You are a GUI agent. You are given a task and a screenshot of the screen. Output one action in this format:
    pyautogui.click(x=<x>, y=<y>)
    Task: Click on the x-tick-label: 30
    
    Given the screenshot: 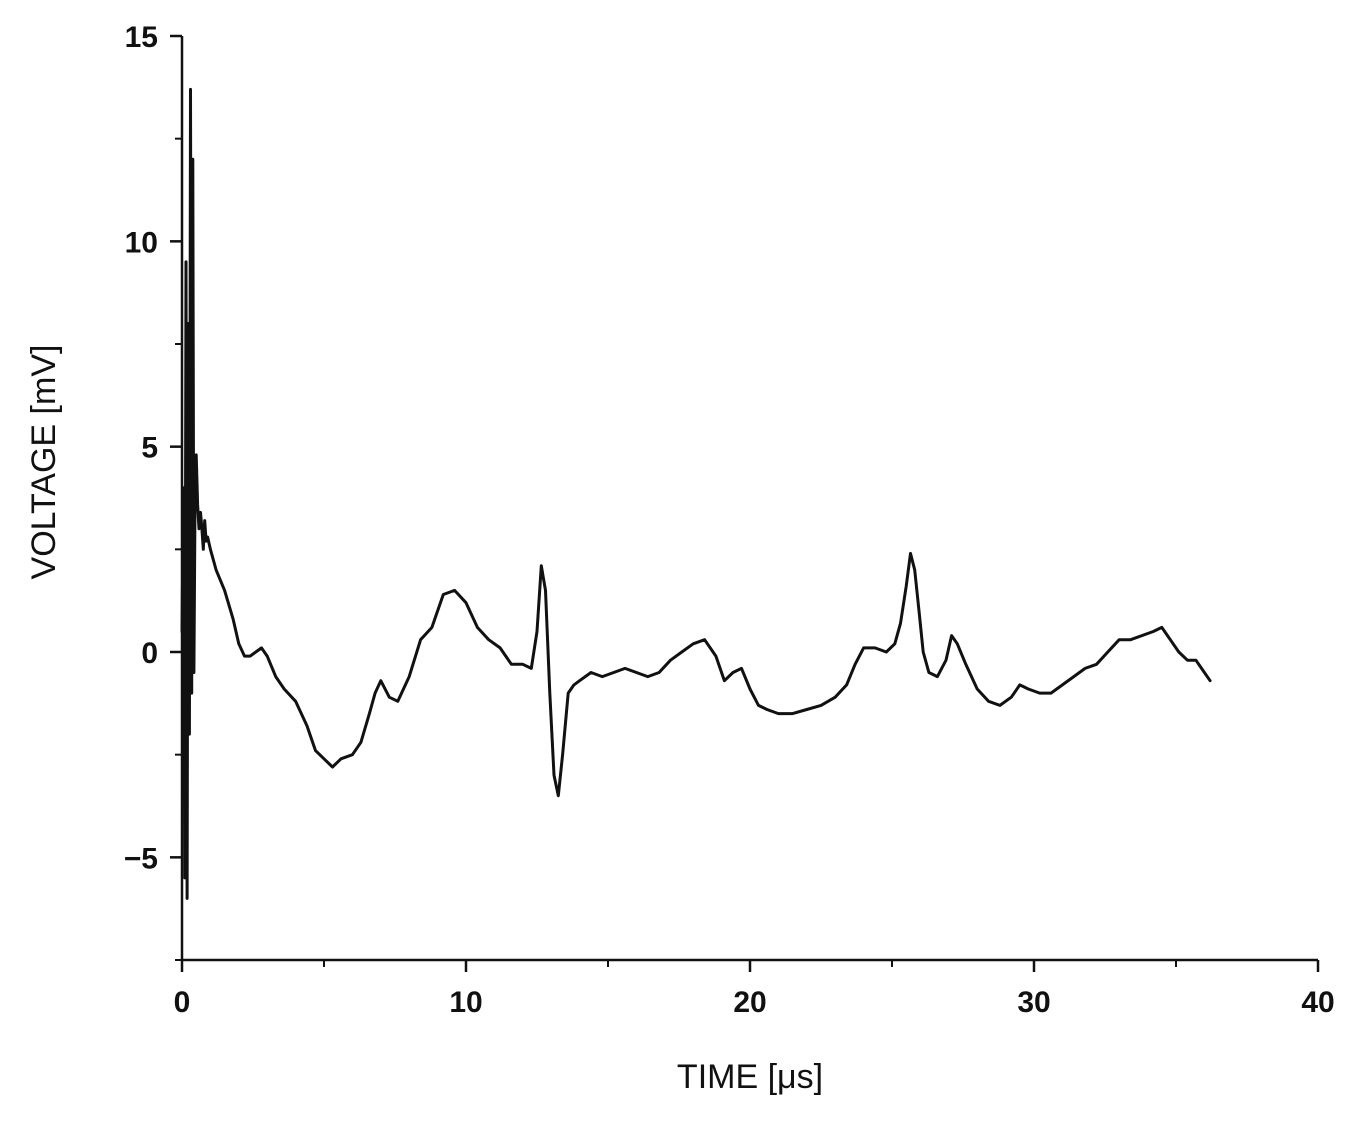 What is the action you would take?
    pyautogui.click(x=1033, y=1002)
    